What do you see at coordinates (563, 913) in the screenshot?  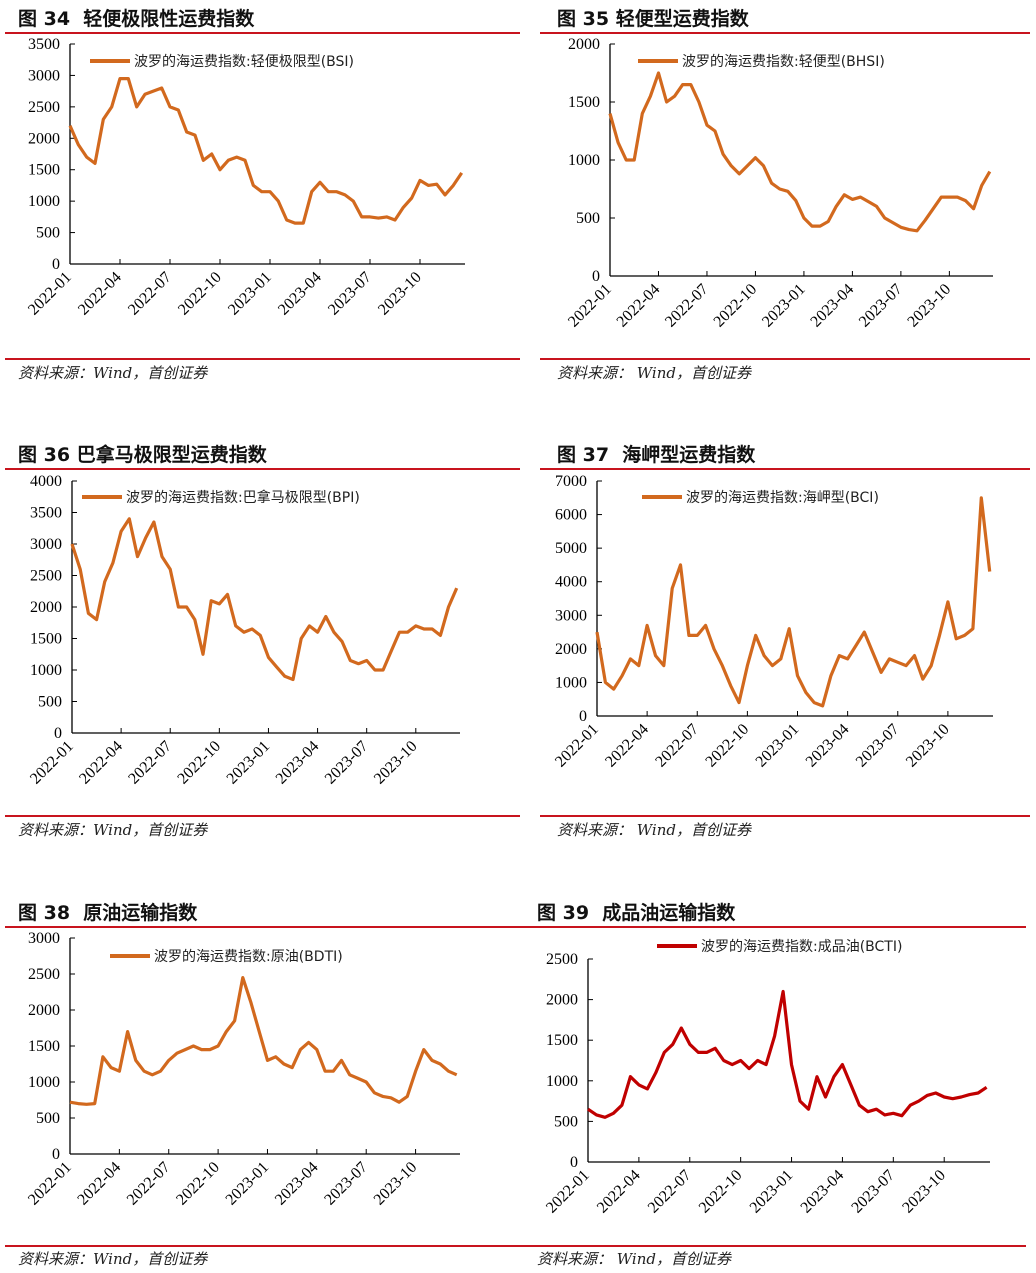 I see `figure-number: 图 39` at bounding box center [563, 913].